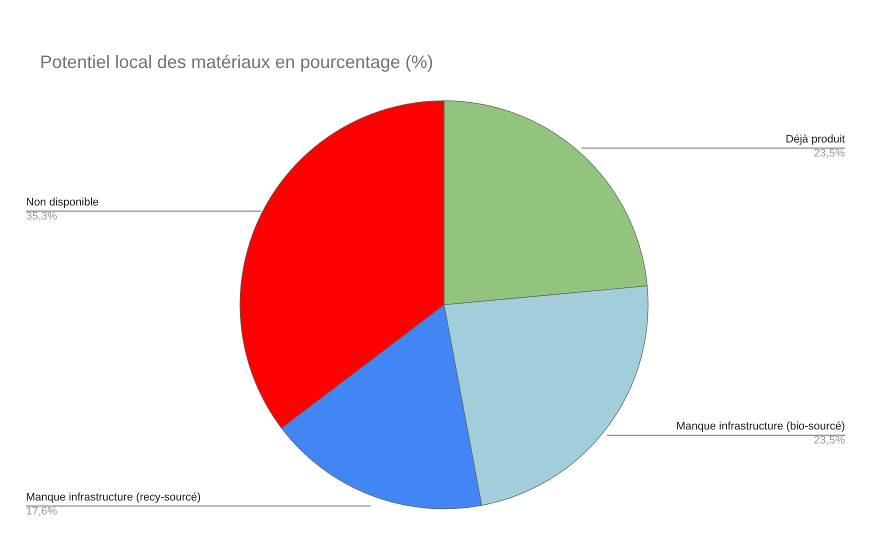 The image size is (871, 546). I want to click on slice-label: Déjà produit, so click(815, 140).